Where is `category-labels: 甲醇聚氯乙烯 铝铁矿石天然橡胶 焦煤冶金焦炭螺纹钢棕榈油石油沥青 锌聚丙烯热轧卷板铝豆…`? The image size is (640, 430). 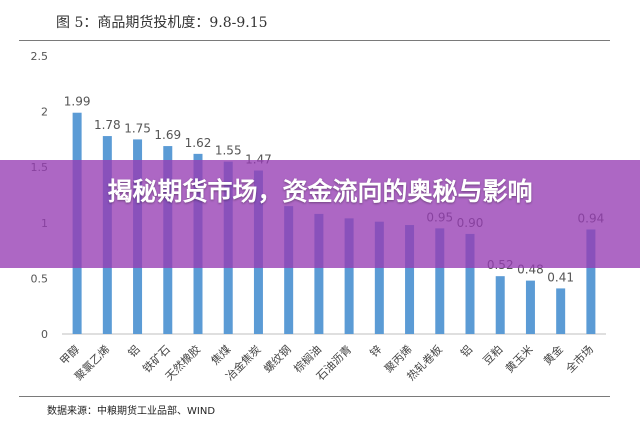 category-labels: 甲醇聚氯乙烯 铝铁矿石天然橡胶 焦煤冶金焦炭螺纹钢棕榈油石油沥青 锌聚丙烯热轧卷板铝豆… is located at coordinates (326, 362).